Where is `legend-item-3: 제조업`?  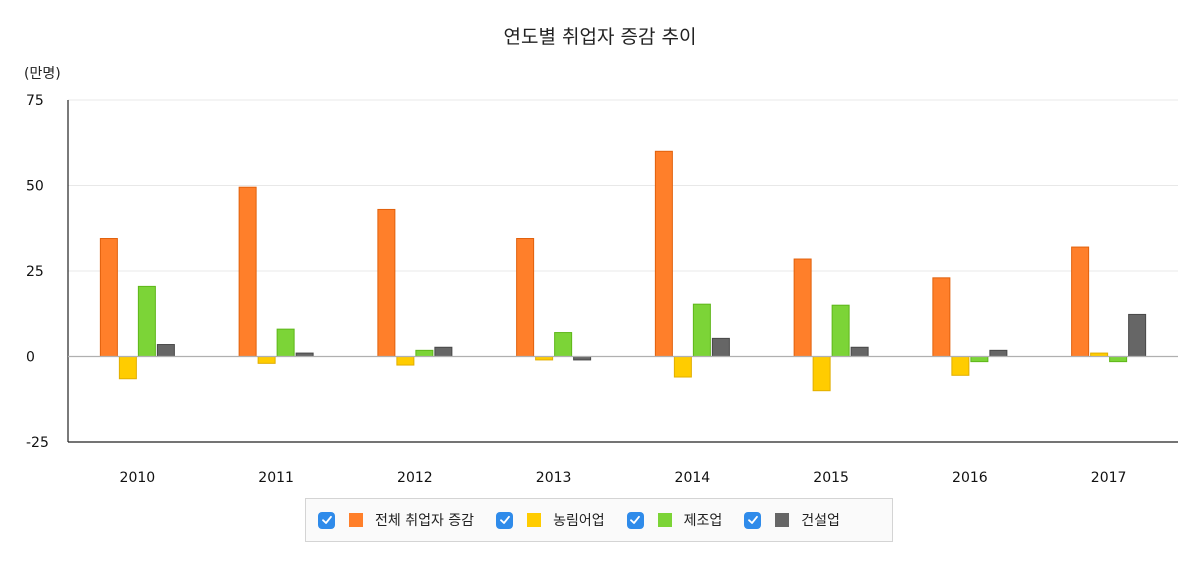
legend-item-3: 제조업 is located at coordinates (674, 520).